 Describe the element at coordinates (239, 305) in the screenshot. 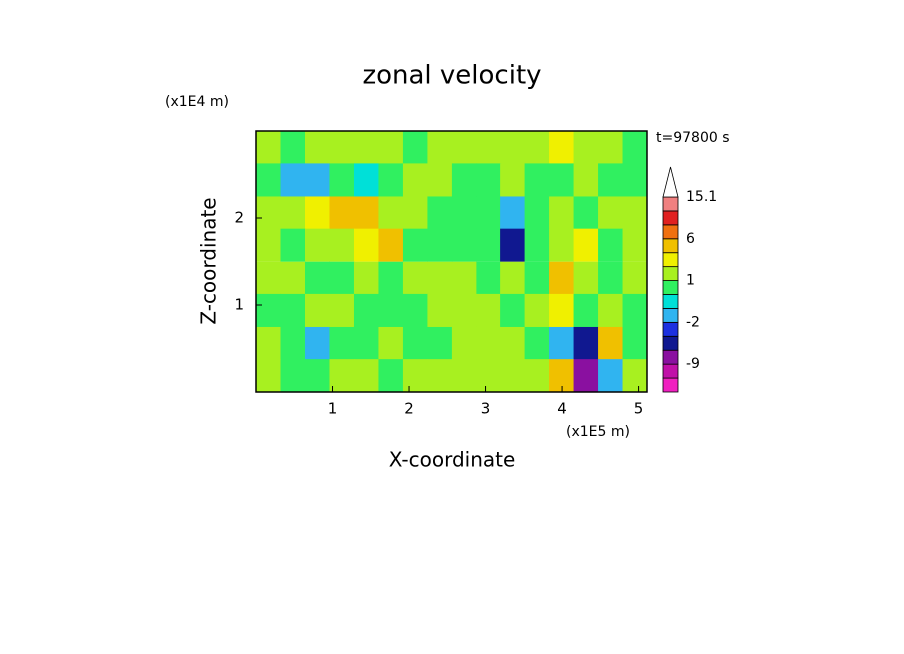

I see `y-tick-label: 1` at that location.